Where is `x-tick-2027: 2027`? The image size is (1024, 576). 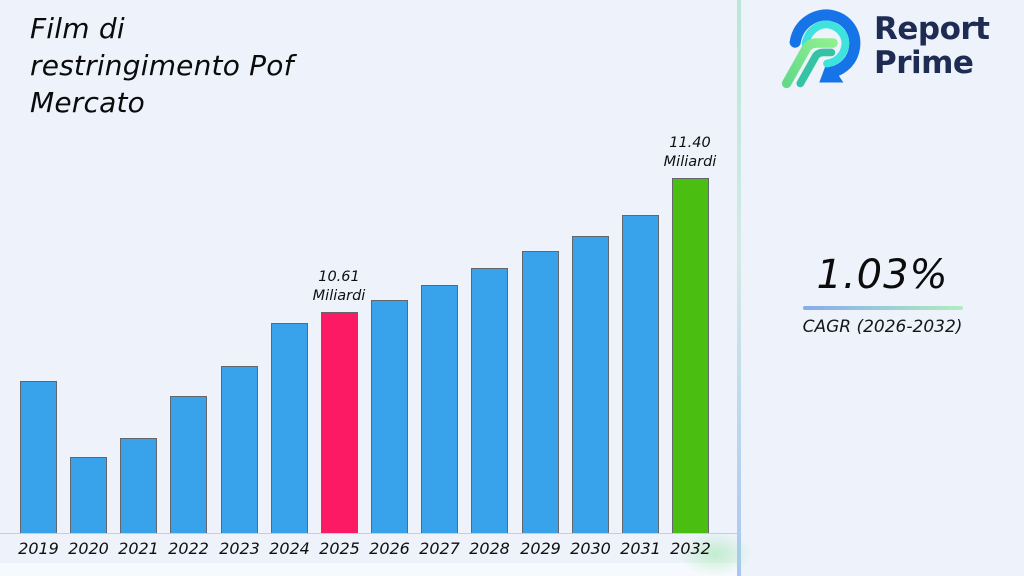
x-tick-2027: 2027 is located at coordinates (439, 548).